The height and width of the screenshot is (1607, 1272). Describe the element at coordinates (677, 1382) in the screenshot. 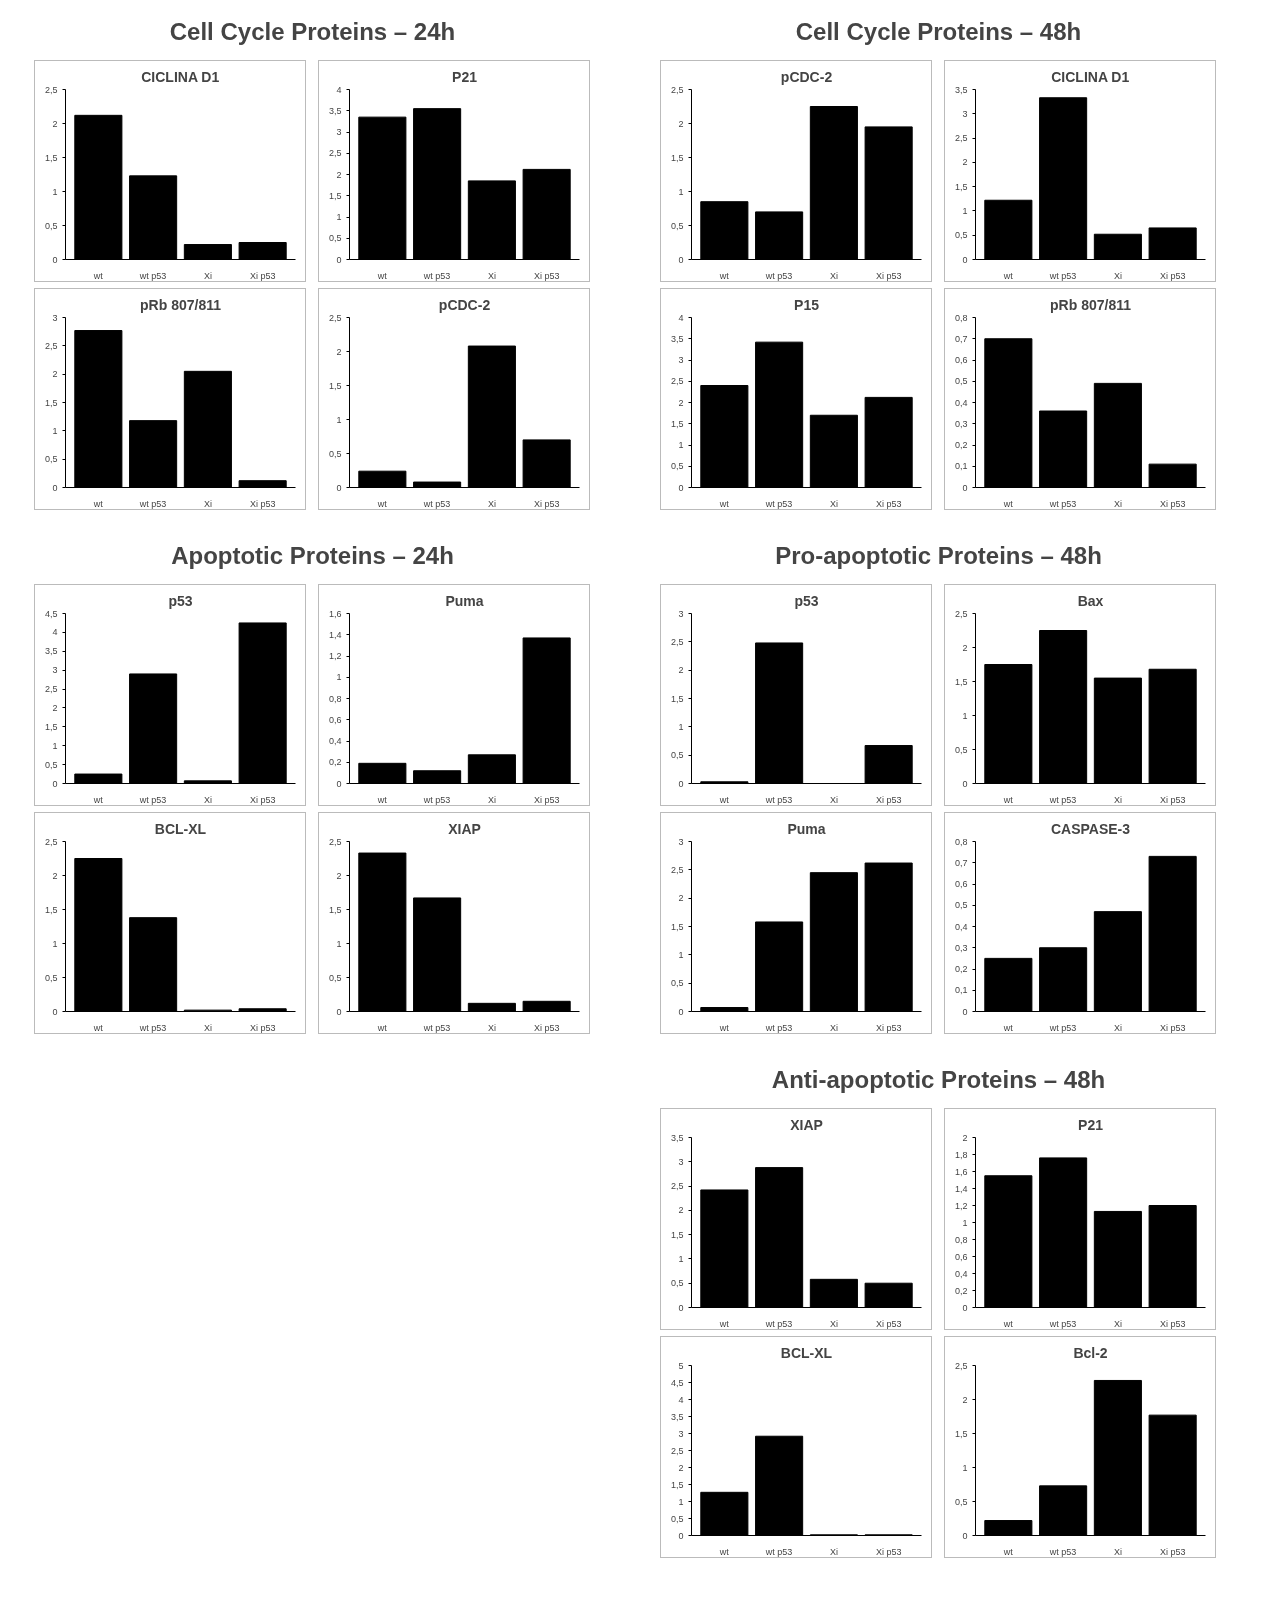

I see `y-tick-label: 4,5` at that location.